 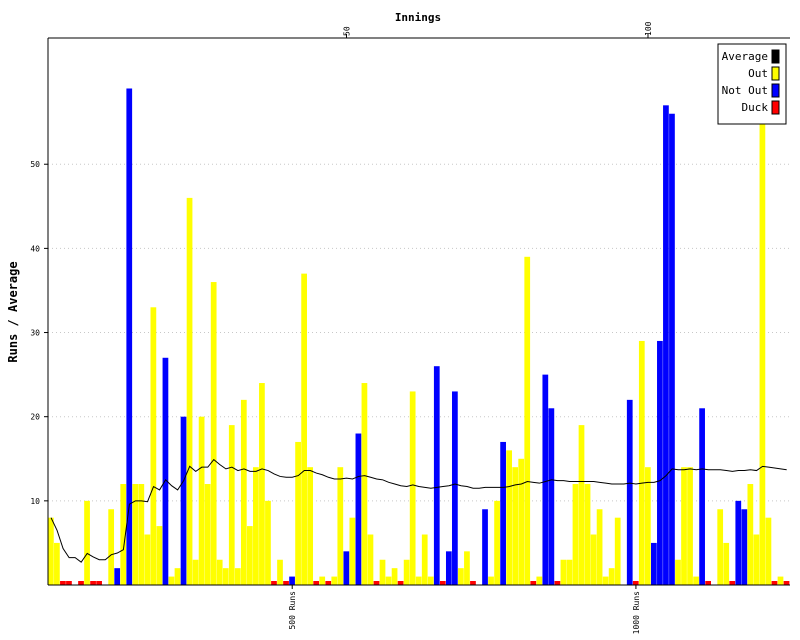 What do you see at coordinates (35, 417) in the screenshot?
I see `y-tick-label: 20` at bounding box center [35, 417].